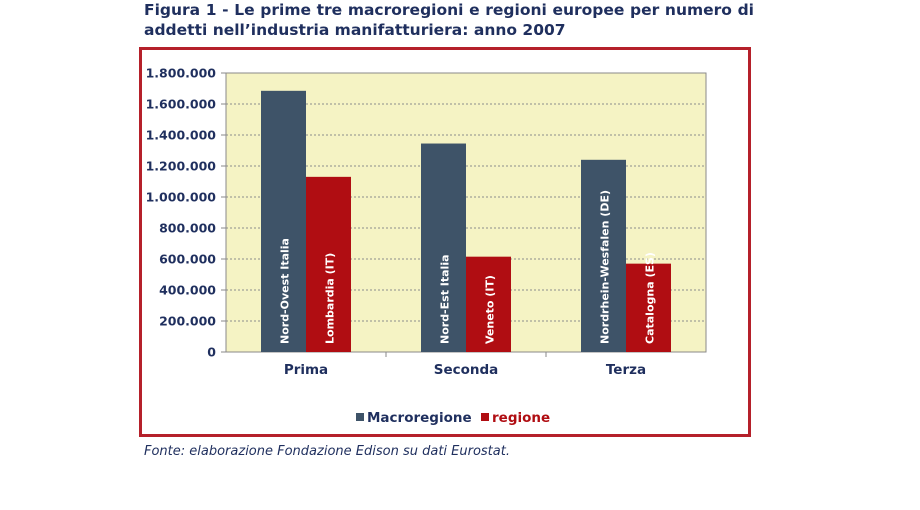 The height and width of the screenshot is (510, 920). What do you see at coordinates (187, 321) in the screenshot?
I see `y-tick-label: 200.000` at bounding box center [187, 321].